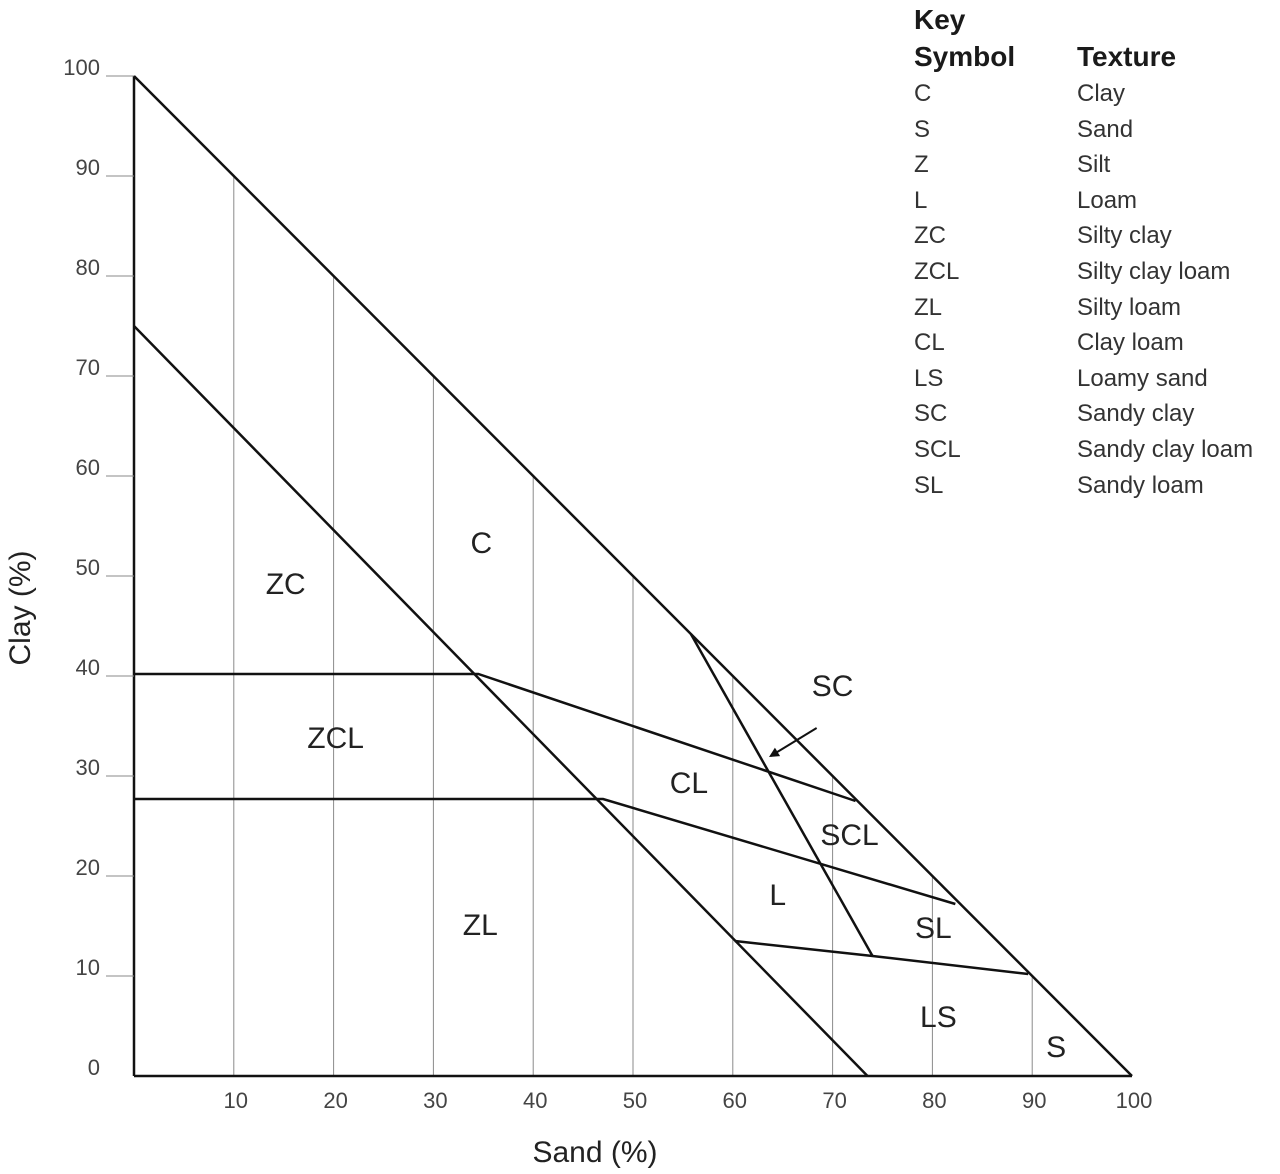 This screenshot has width=1280, height=1174. What do you see at coordinates (929, 343) in the screenshot?
I see `key-symbol: CL` at bounding box center [929, 343].